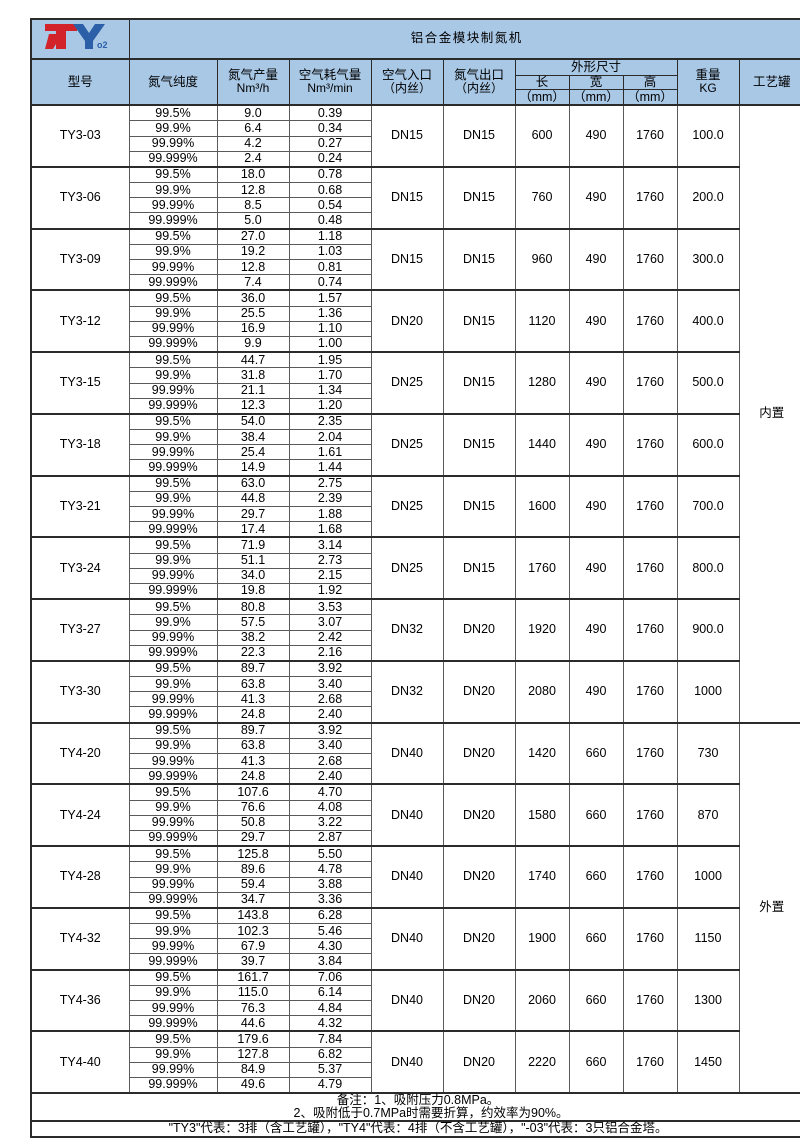 The height and width of the screenshot is (1138, 800). I want to click on cell-yield: 34.7, so click(253, 900).